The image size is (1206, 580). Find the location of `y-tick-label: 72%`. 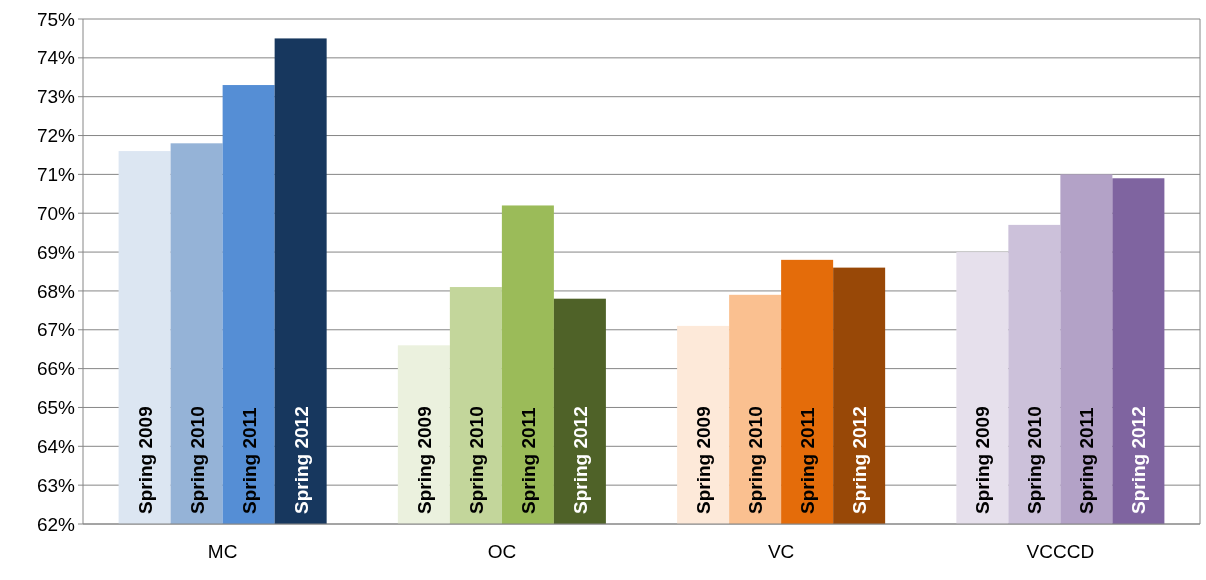

y-tick-label: 72% is located at coordinates (56, 136).